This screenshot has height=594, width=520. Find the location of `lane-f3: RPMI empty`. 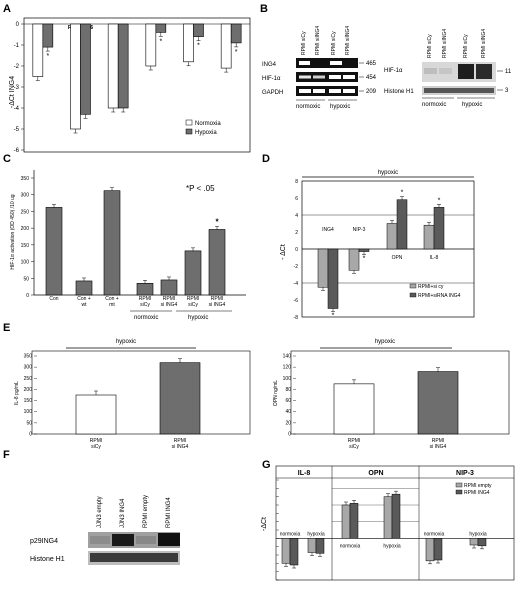

lane-f3: RPMI empty is located at coordinates (146, 511).